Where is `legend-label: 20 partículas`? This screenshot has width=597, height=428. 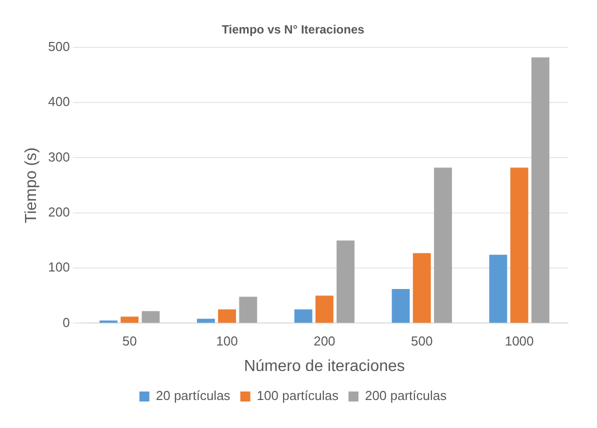
legend-label: 20 partículas is located at coordinates (193, 396).